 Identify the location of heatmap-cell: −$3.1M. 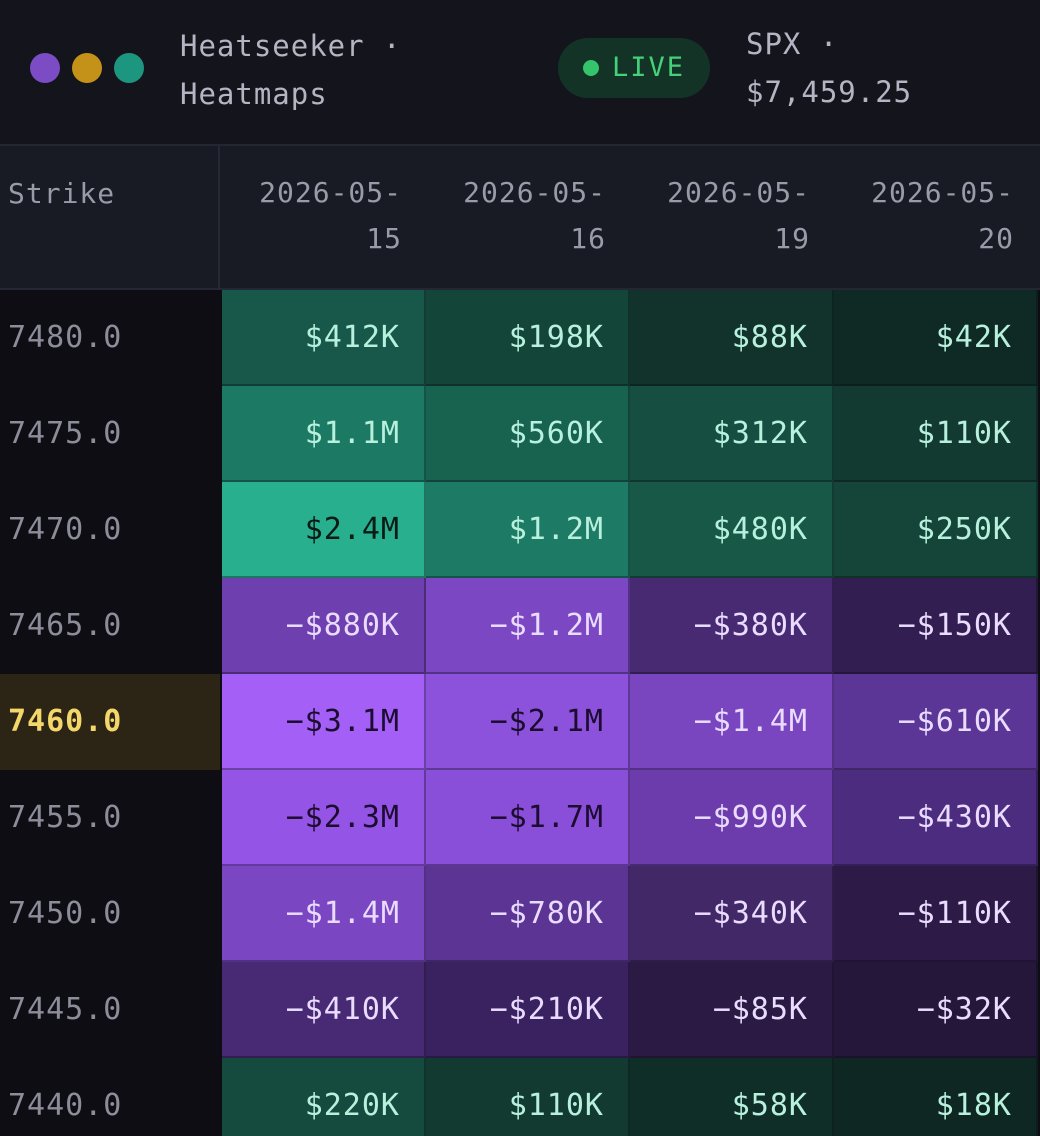
(324, 722).